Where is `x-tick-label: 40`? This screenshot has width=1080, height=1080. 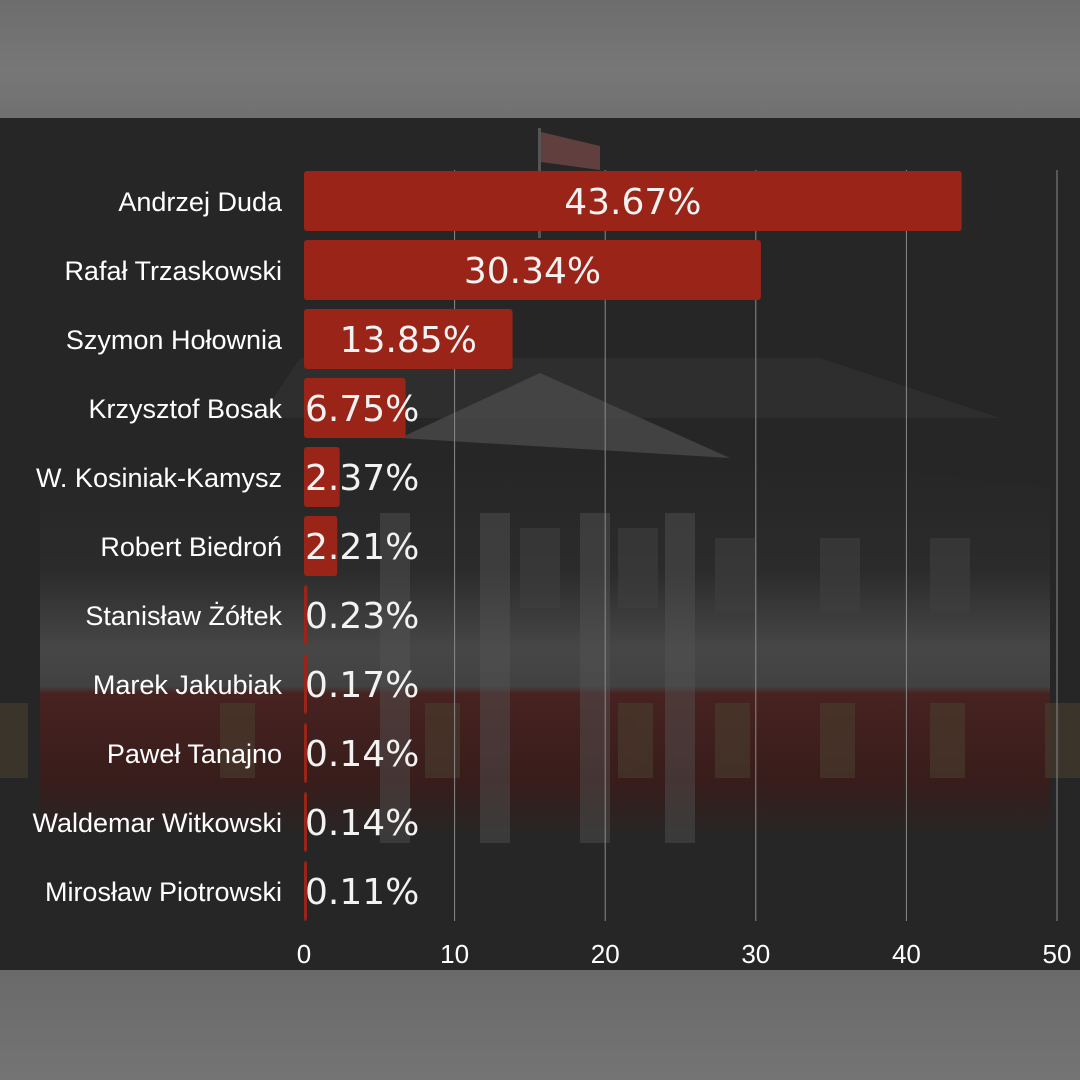
x-tick-label: 40 is located at coordinates (906, 954).